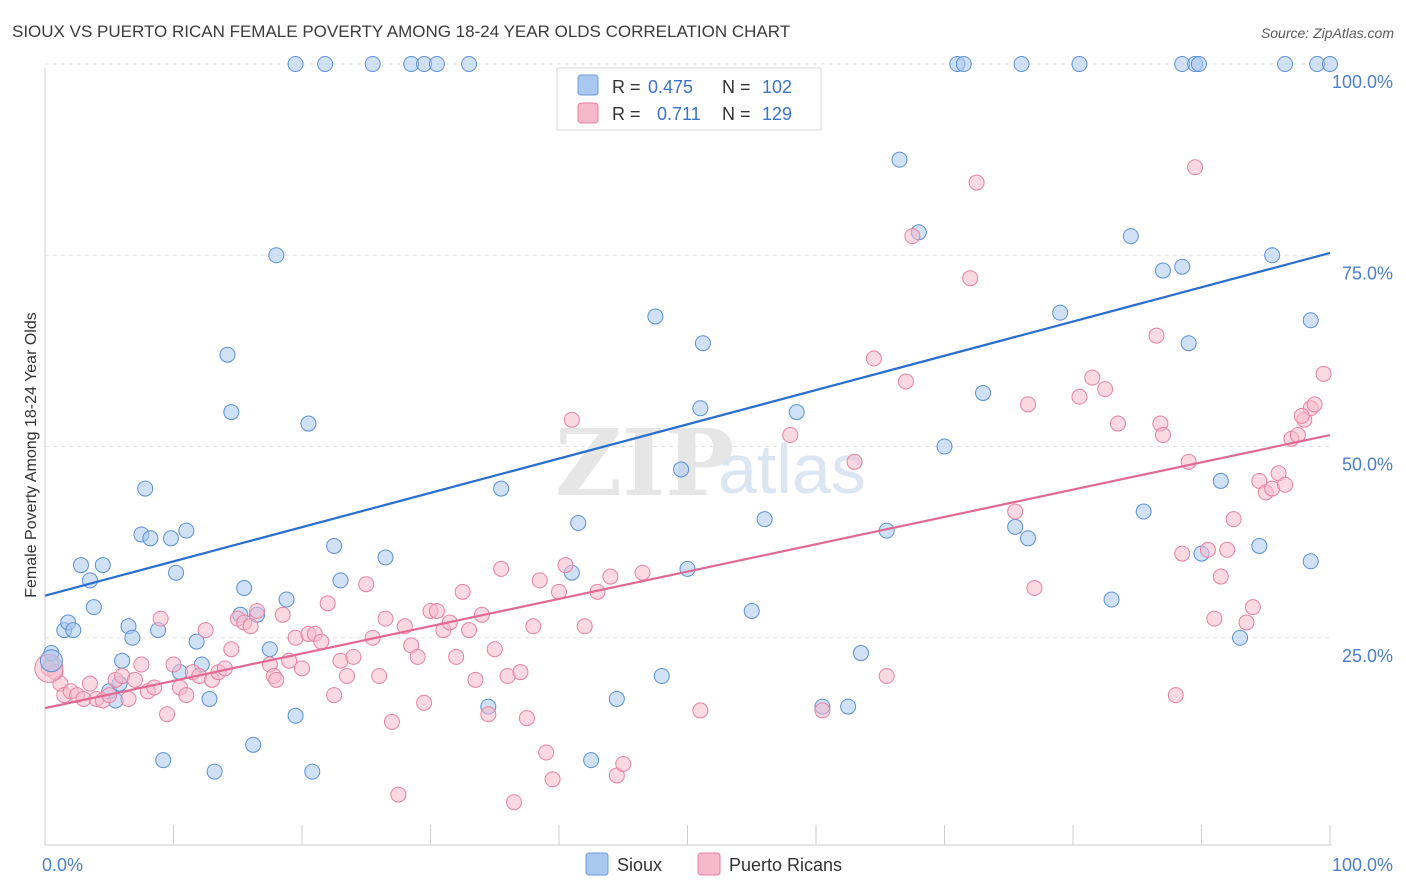 The image size is (1406, 892). What do you see at coordinates (792, 469) in the screenshot?
I see `watermark-atlas: atlas` at bounding box center [792, 469].